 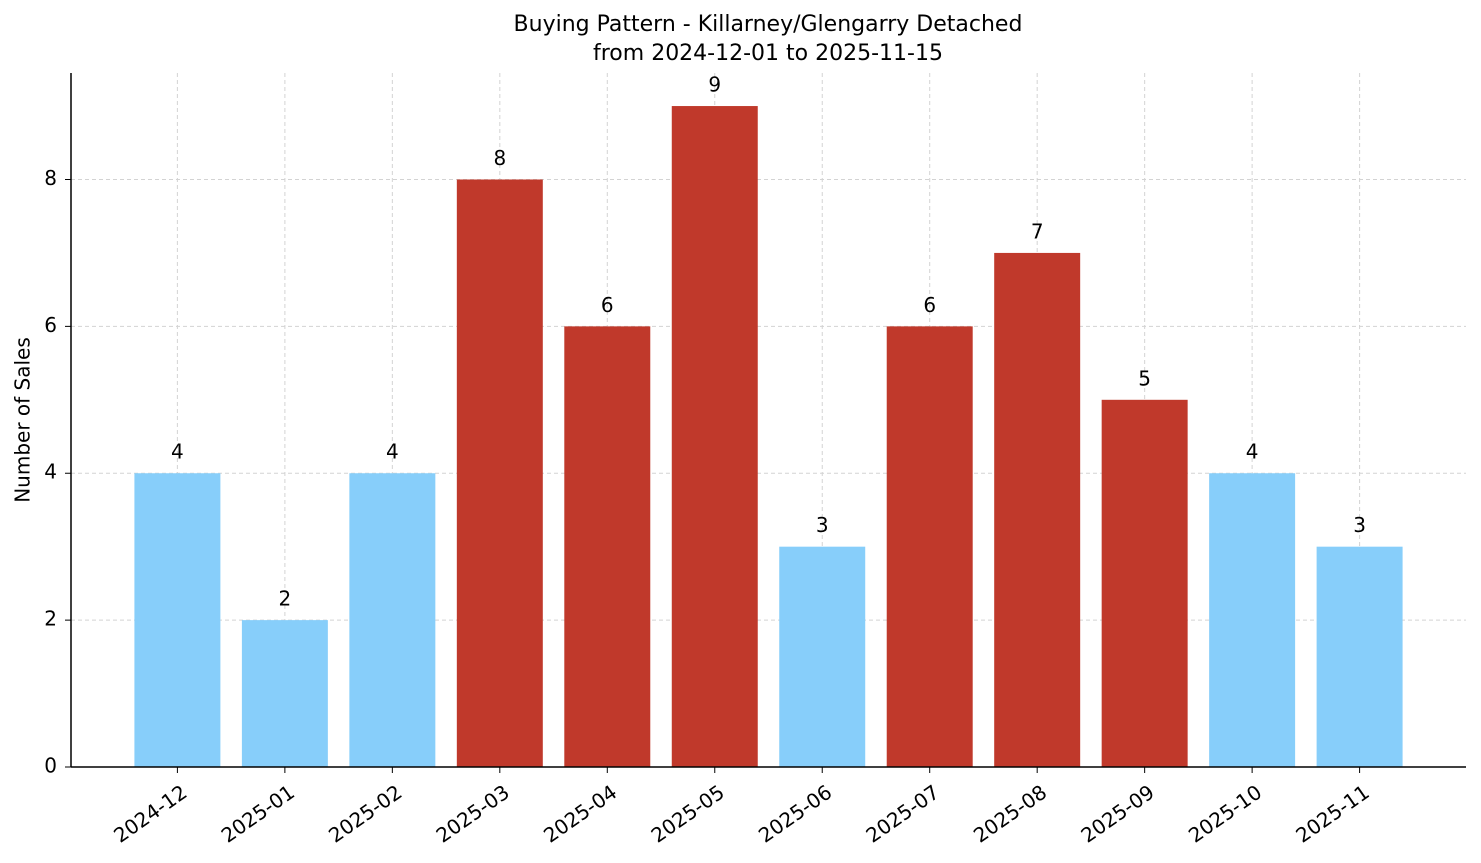 I want to click on y-tick-label: 6, so click(x=50, y=325).